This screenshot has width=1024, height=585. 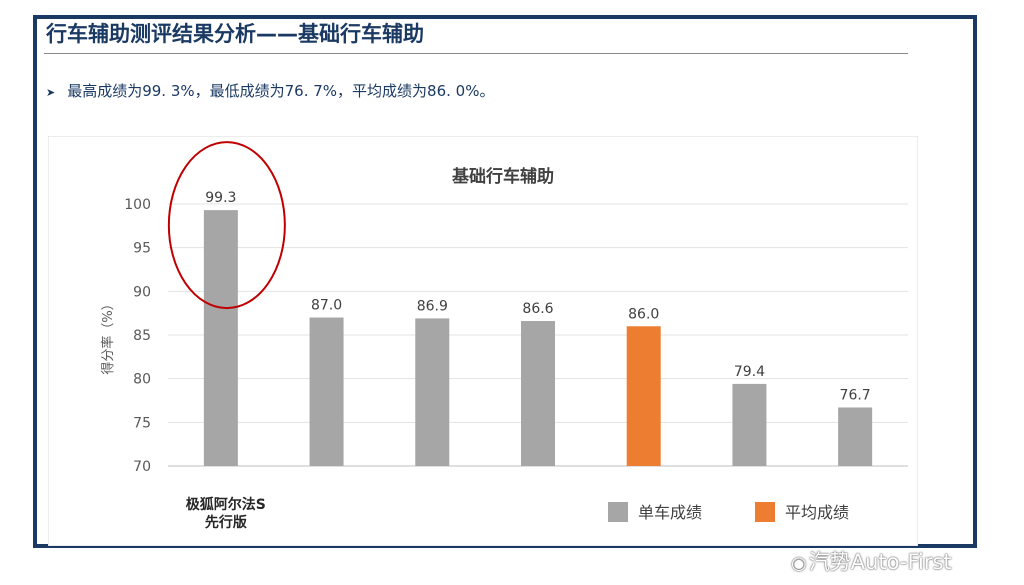 What do you see at coordinates (326, 306) in the screenshot?
I see `data-label: 87.0` at bounding box center [326, 306].